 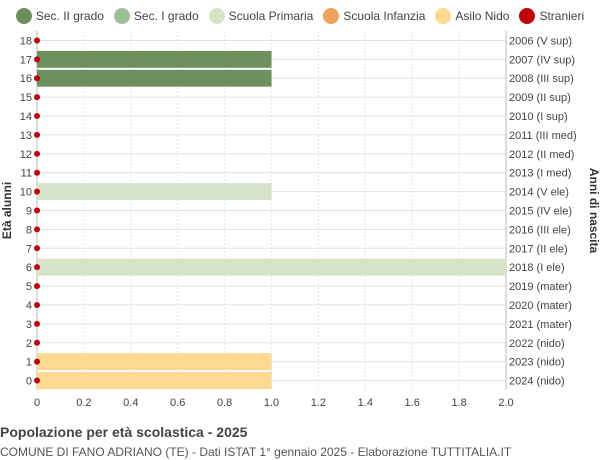 I want to click on y-tick-label-age: 2, so click(x=29, y=344).